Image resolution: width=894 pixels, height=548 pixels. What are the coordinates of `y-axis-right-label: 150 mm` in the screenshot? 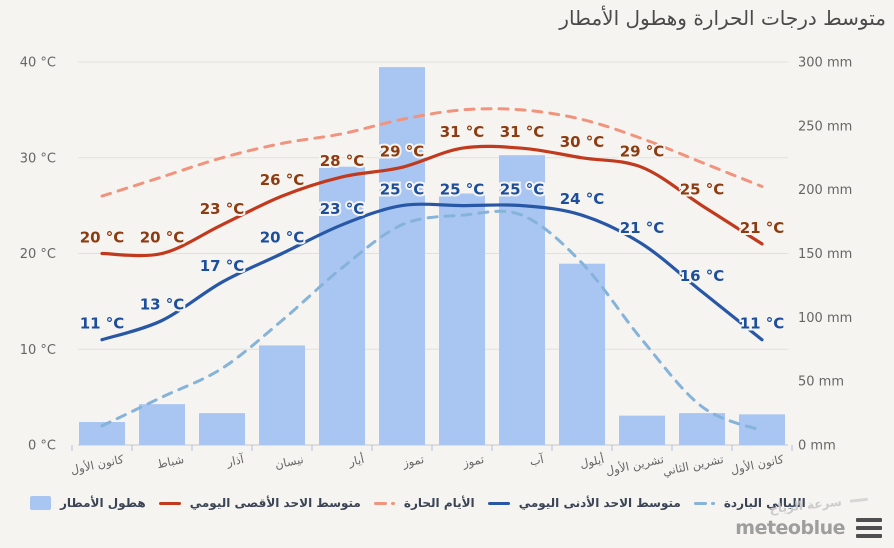 It's located at (825, 254).